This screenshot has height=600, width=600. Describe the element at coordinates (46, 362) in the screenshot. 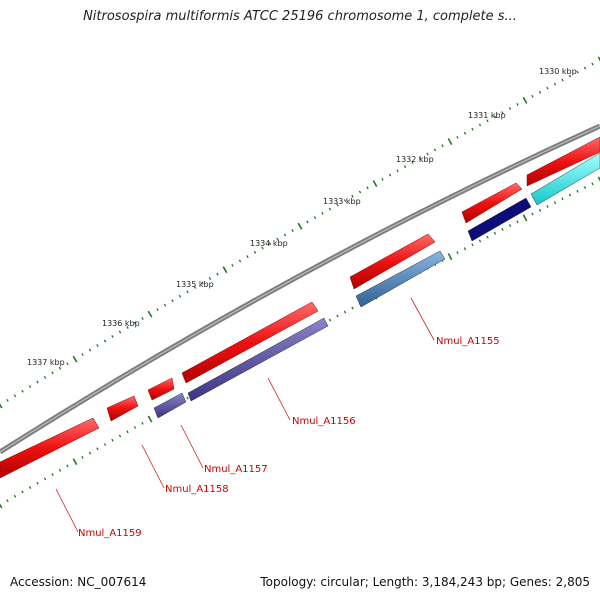

I see `scale-label: 1337 kbp` at that location.